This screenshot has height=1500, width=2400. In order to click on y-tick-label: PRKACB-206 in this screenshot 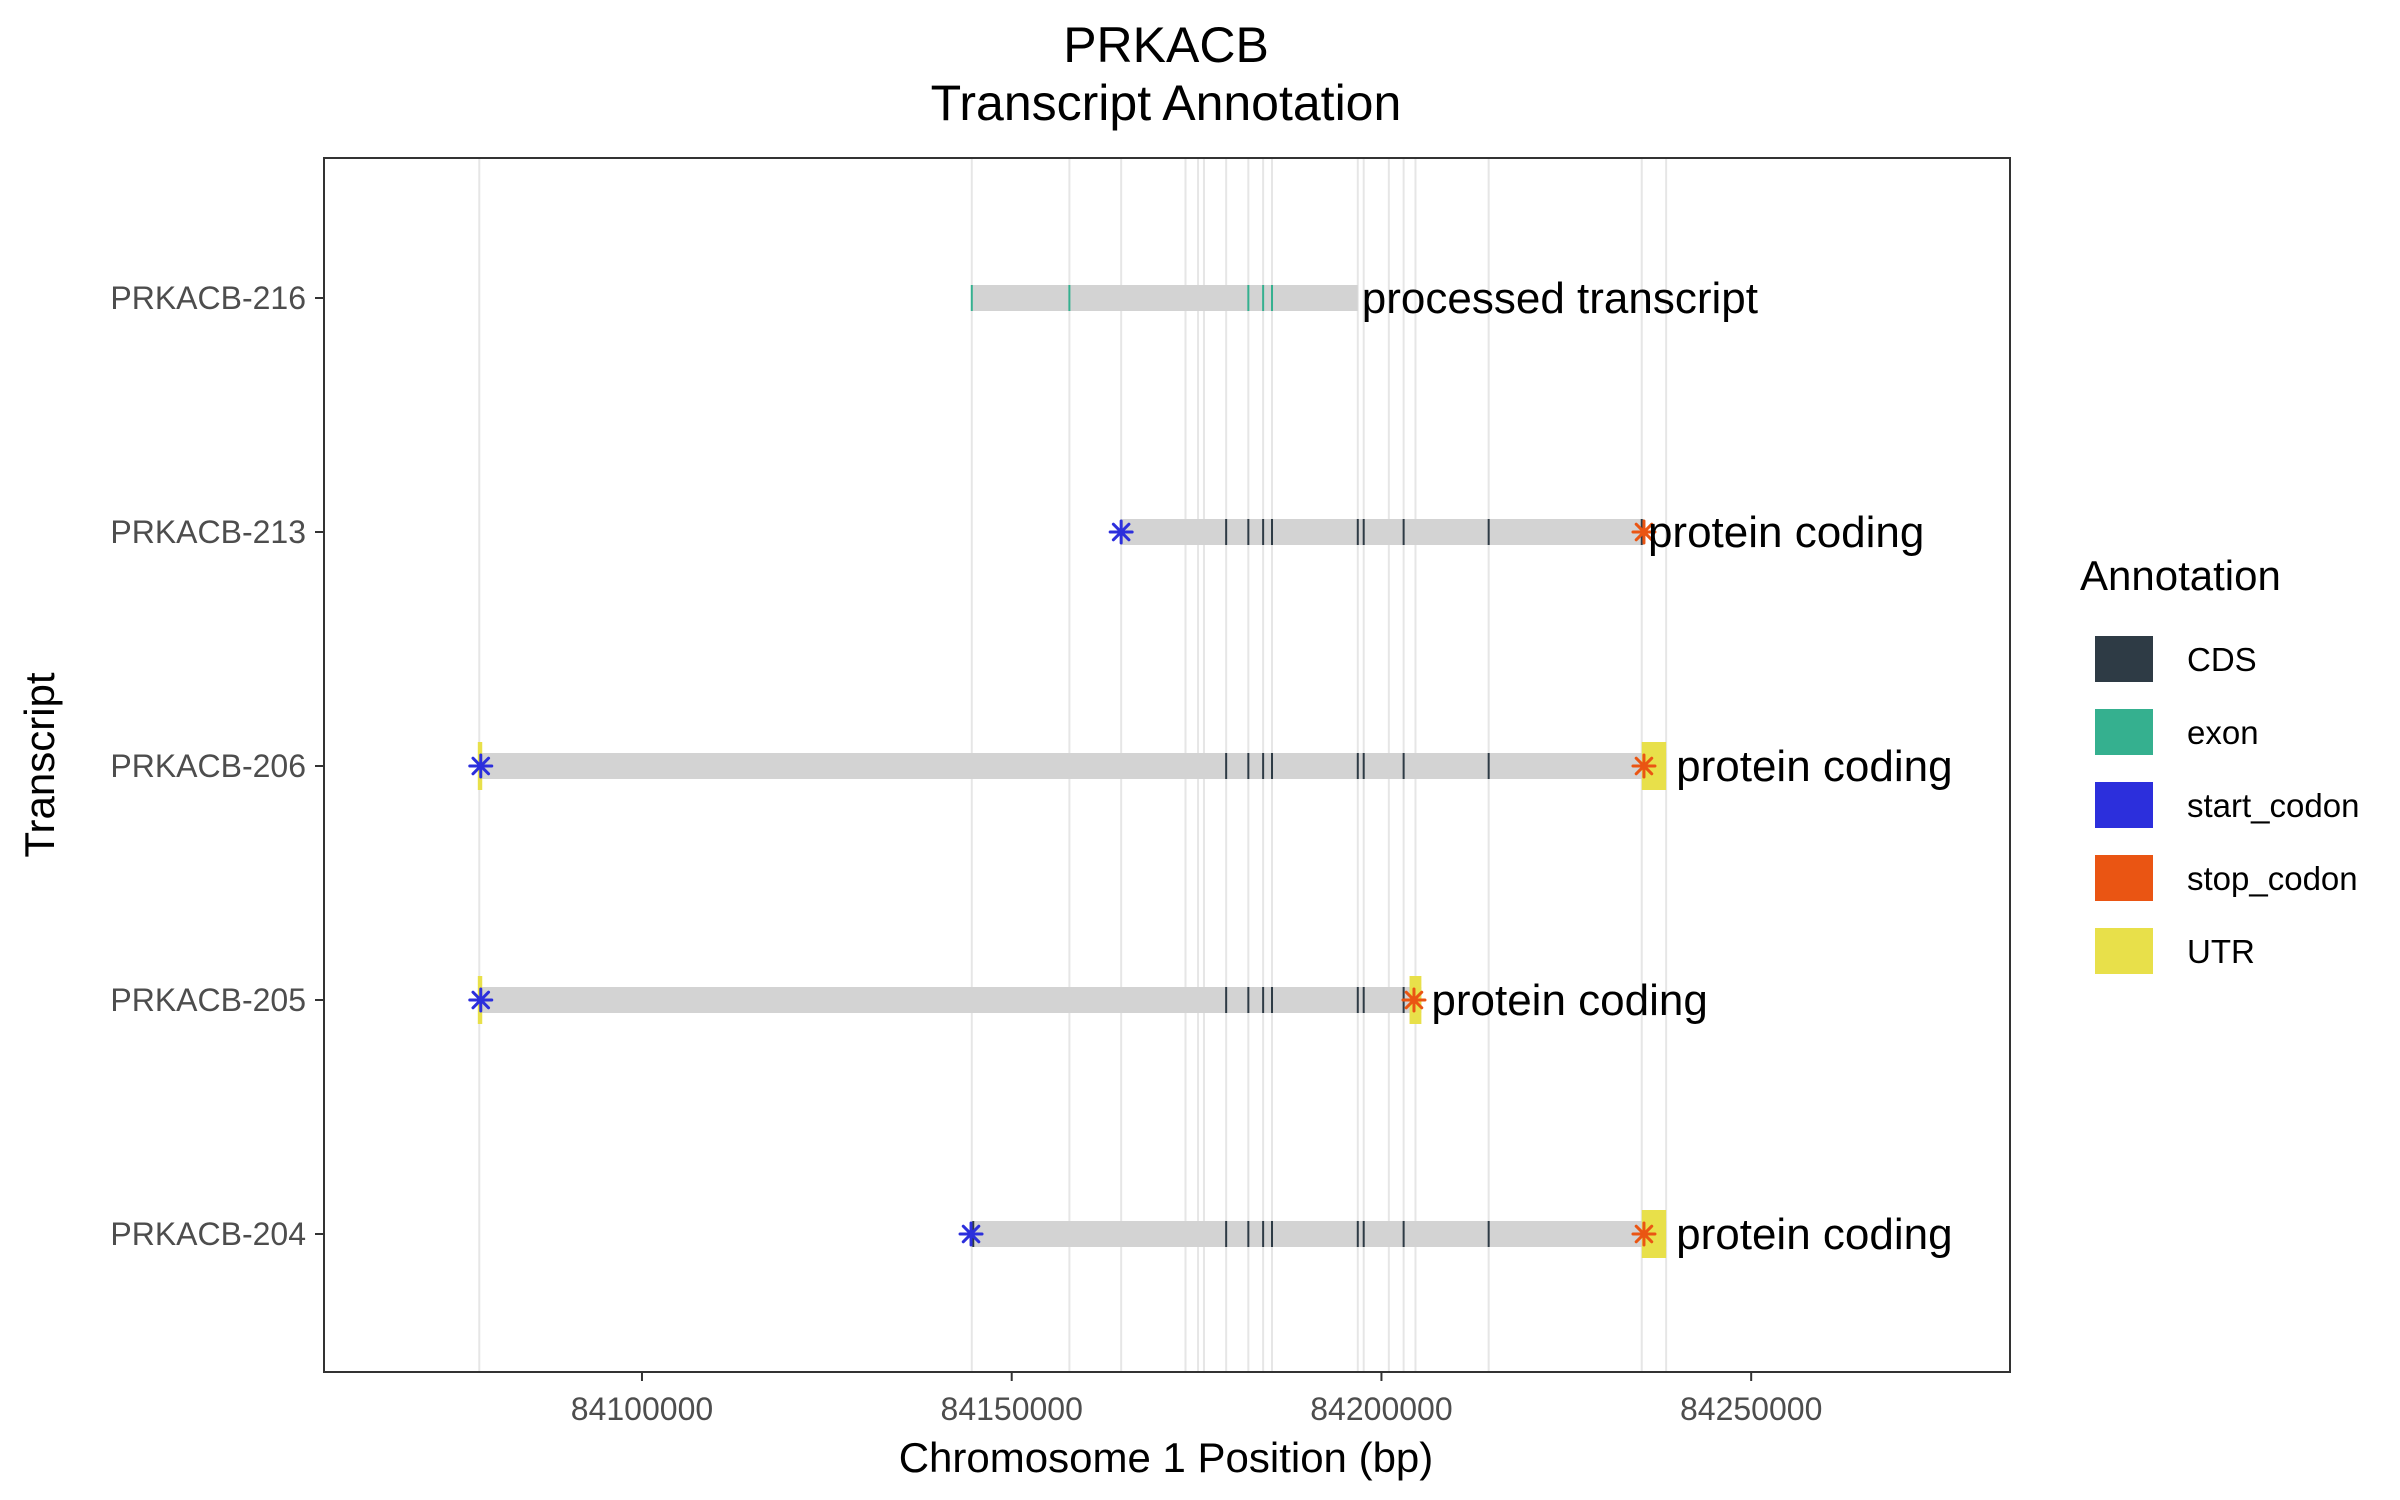, I will do `click(208, 766)`.